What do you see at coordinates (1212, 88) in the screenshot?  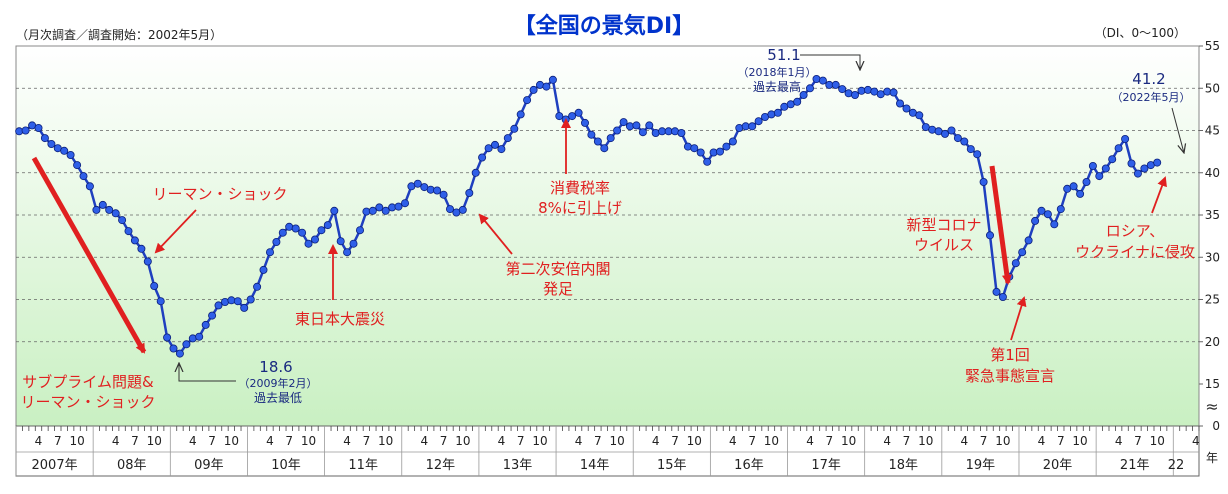 I see `y-tick-label: 50` at bounding box center [1212, 88].